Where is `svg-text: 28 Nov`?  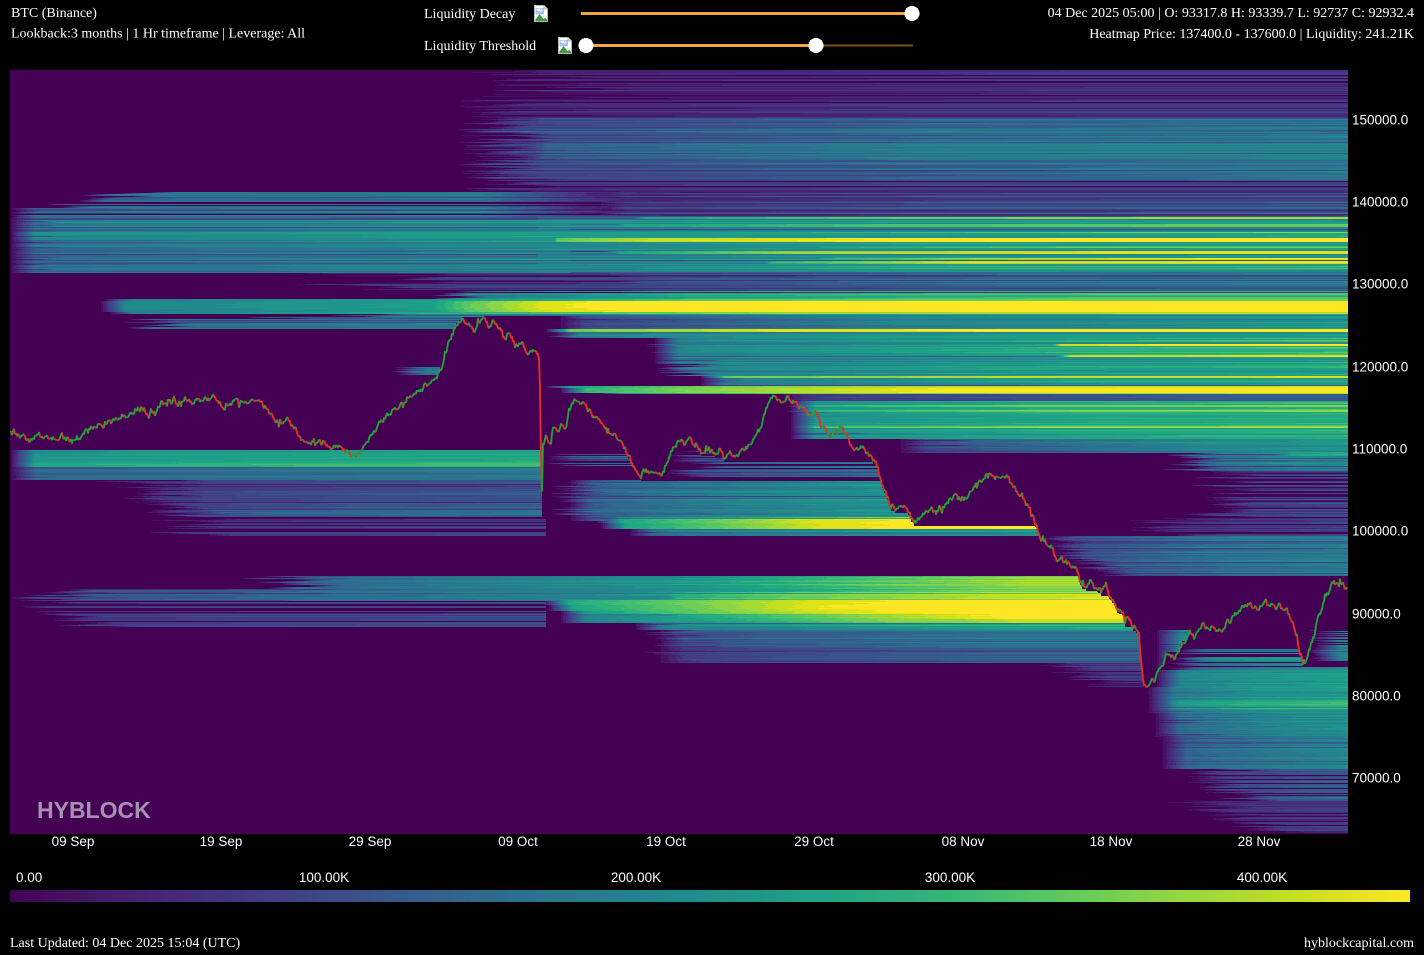 svg-text: 28 Nov is located at coordinates (1259, 841).